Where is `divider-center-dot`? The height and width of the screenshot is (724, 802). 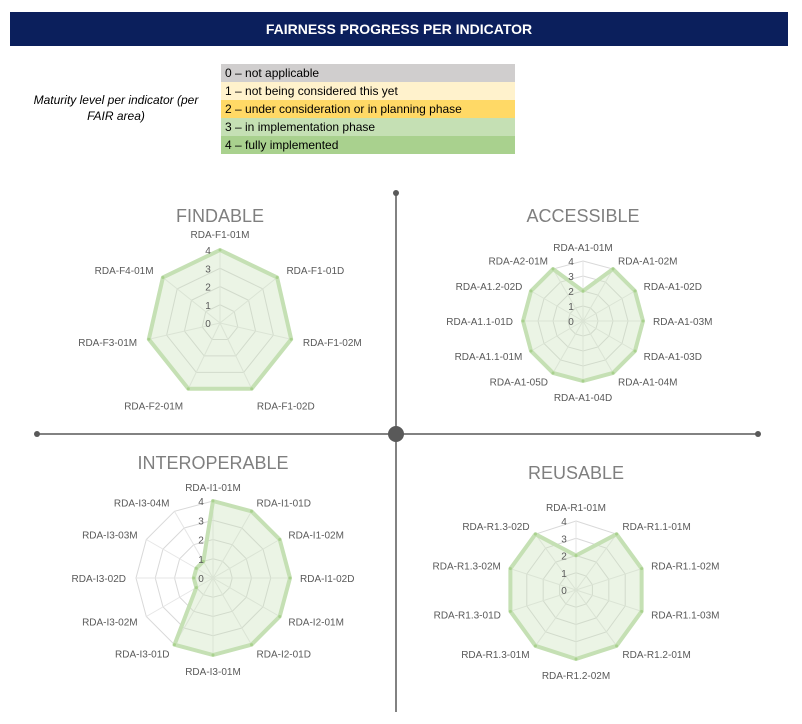 divider-center-dot is located at coordinates (396, 434).